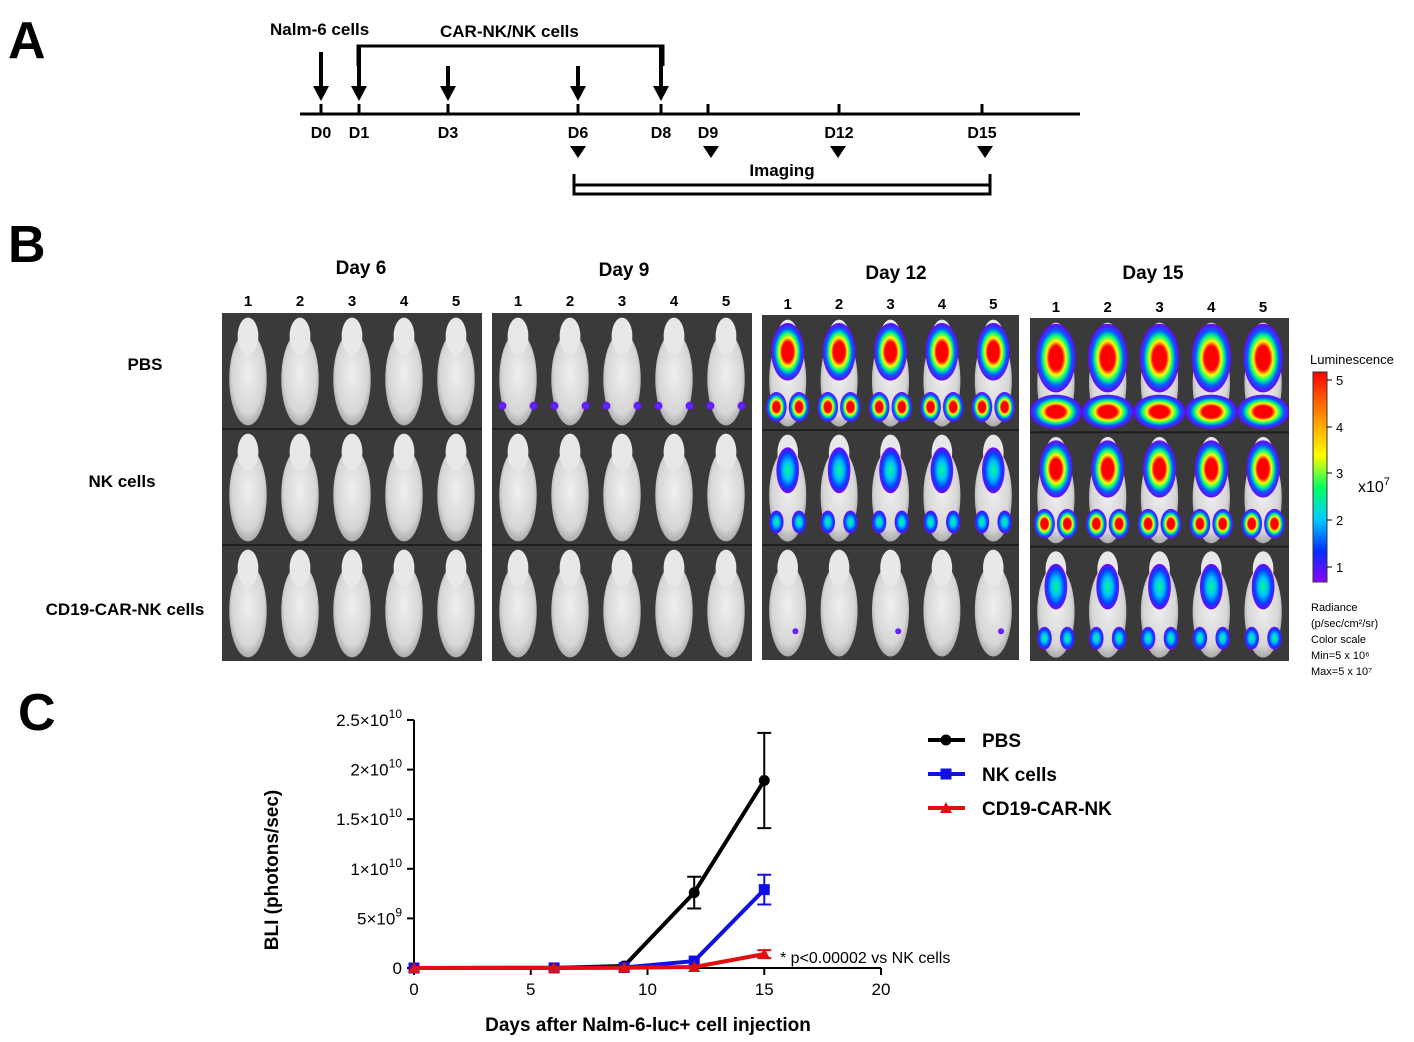 The width and height of the screenshot is (1414, 1042). I want to click on timeline-day-label: D1, so click(359, 133).